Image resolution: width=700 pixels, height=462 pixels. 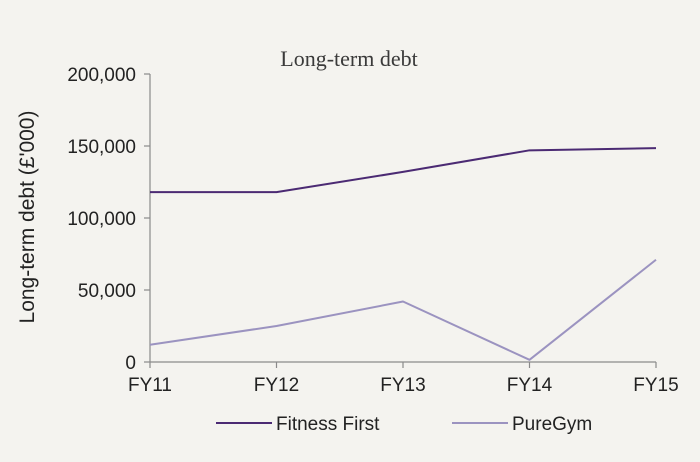 I want to click on y-axis-label: Long-term debt (£'000), so click(x=27, y=217).